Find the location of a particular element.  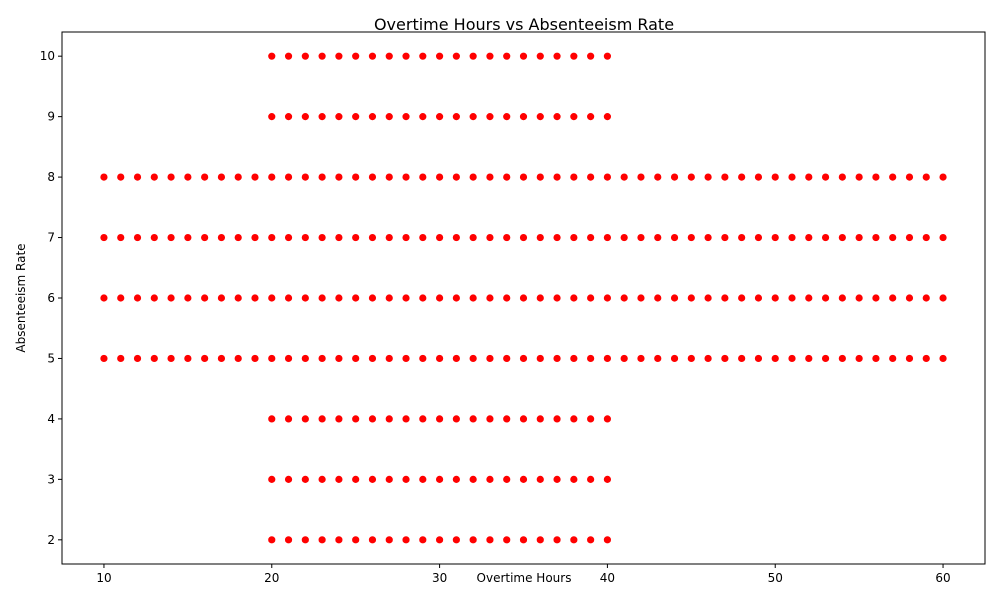

y-tick-label: 3 is located at coordinates (51, 479).